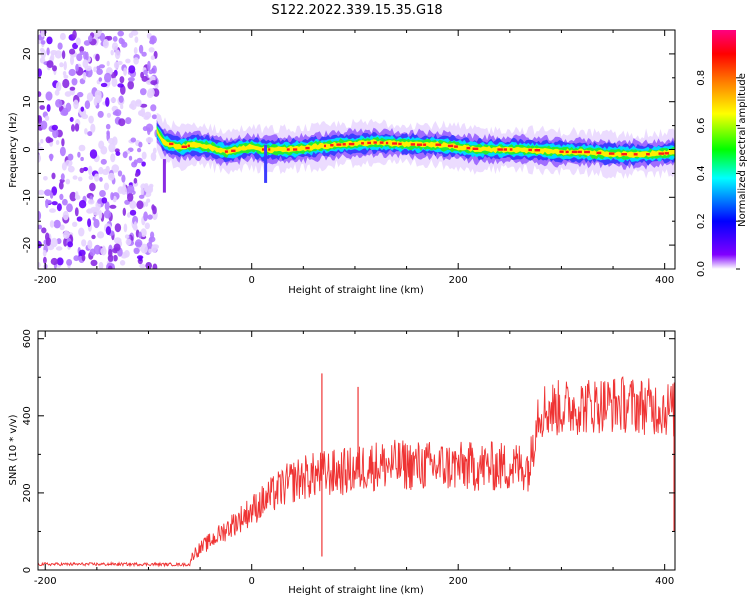 The image size is (750, 600). Describe the element at coordinates (13, 150) in the screenshot. I see `spectrogram-y-label: Frequency (Hz)` at that location.